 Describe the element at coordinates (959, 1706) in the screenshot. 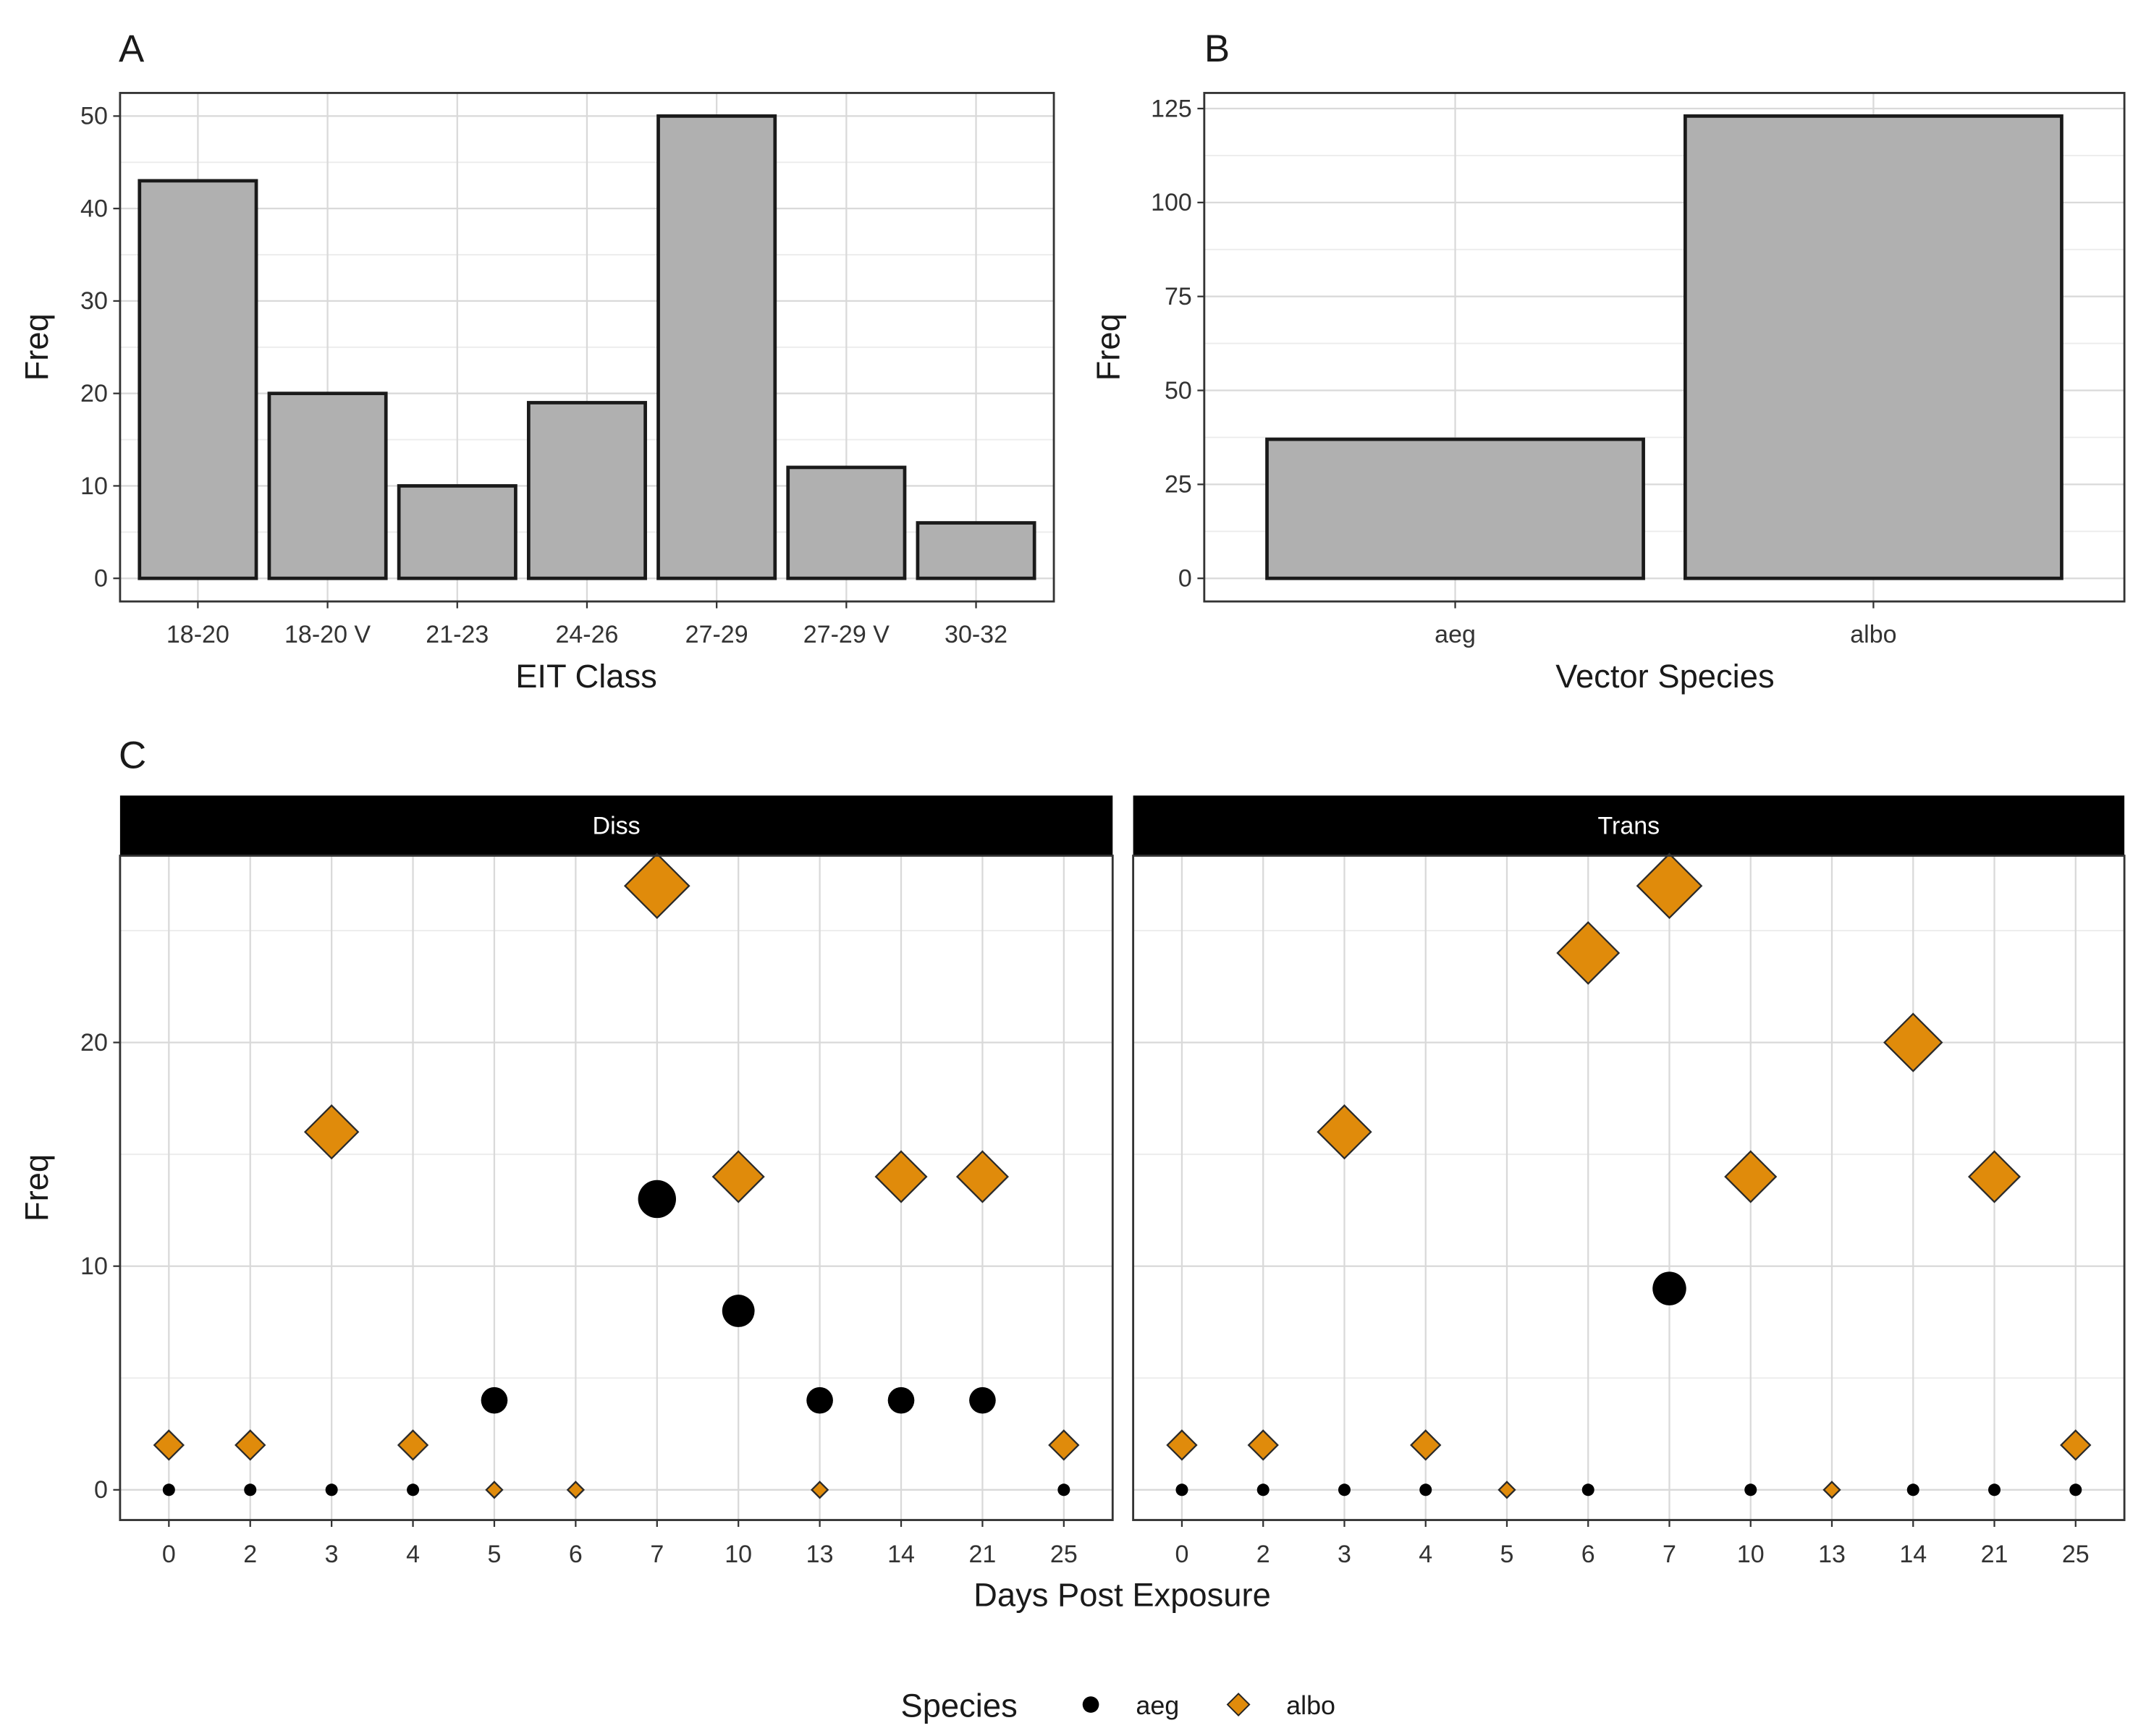

I see `legend-title: Species` at that location.